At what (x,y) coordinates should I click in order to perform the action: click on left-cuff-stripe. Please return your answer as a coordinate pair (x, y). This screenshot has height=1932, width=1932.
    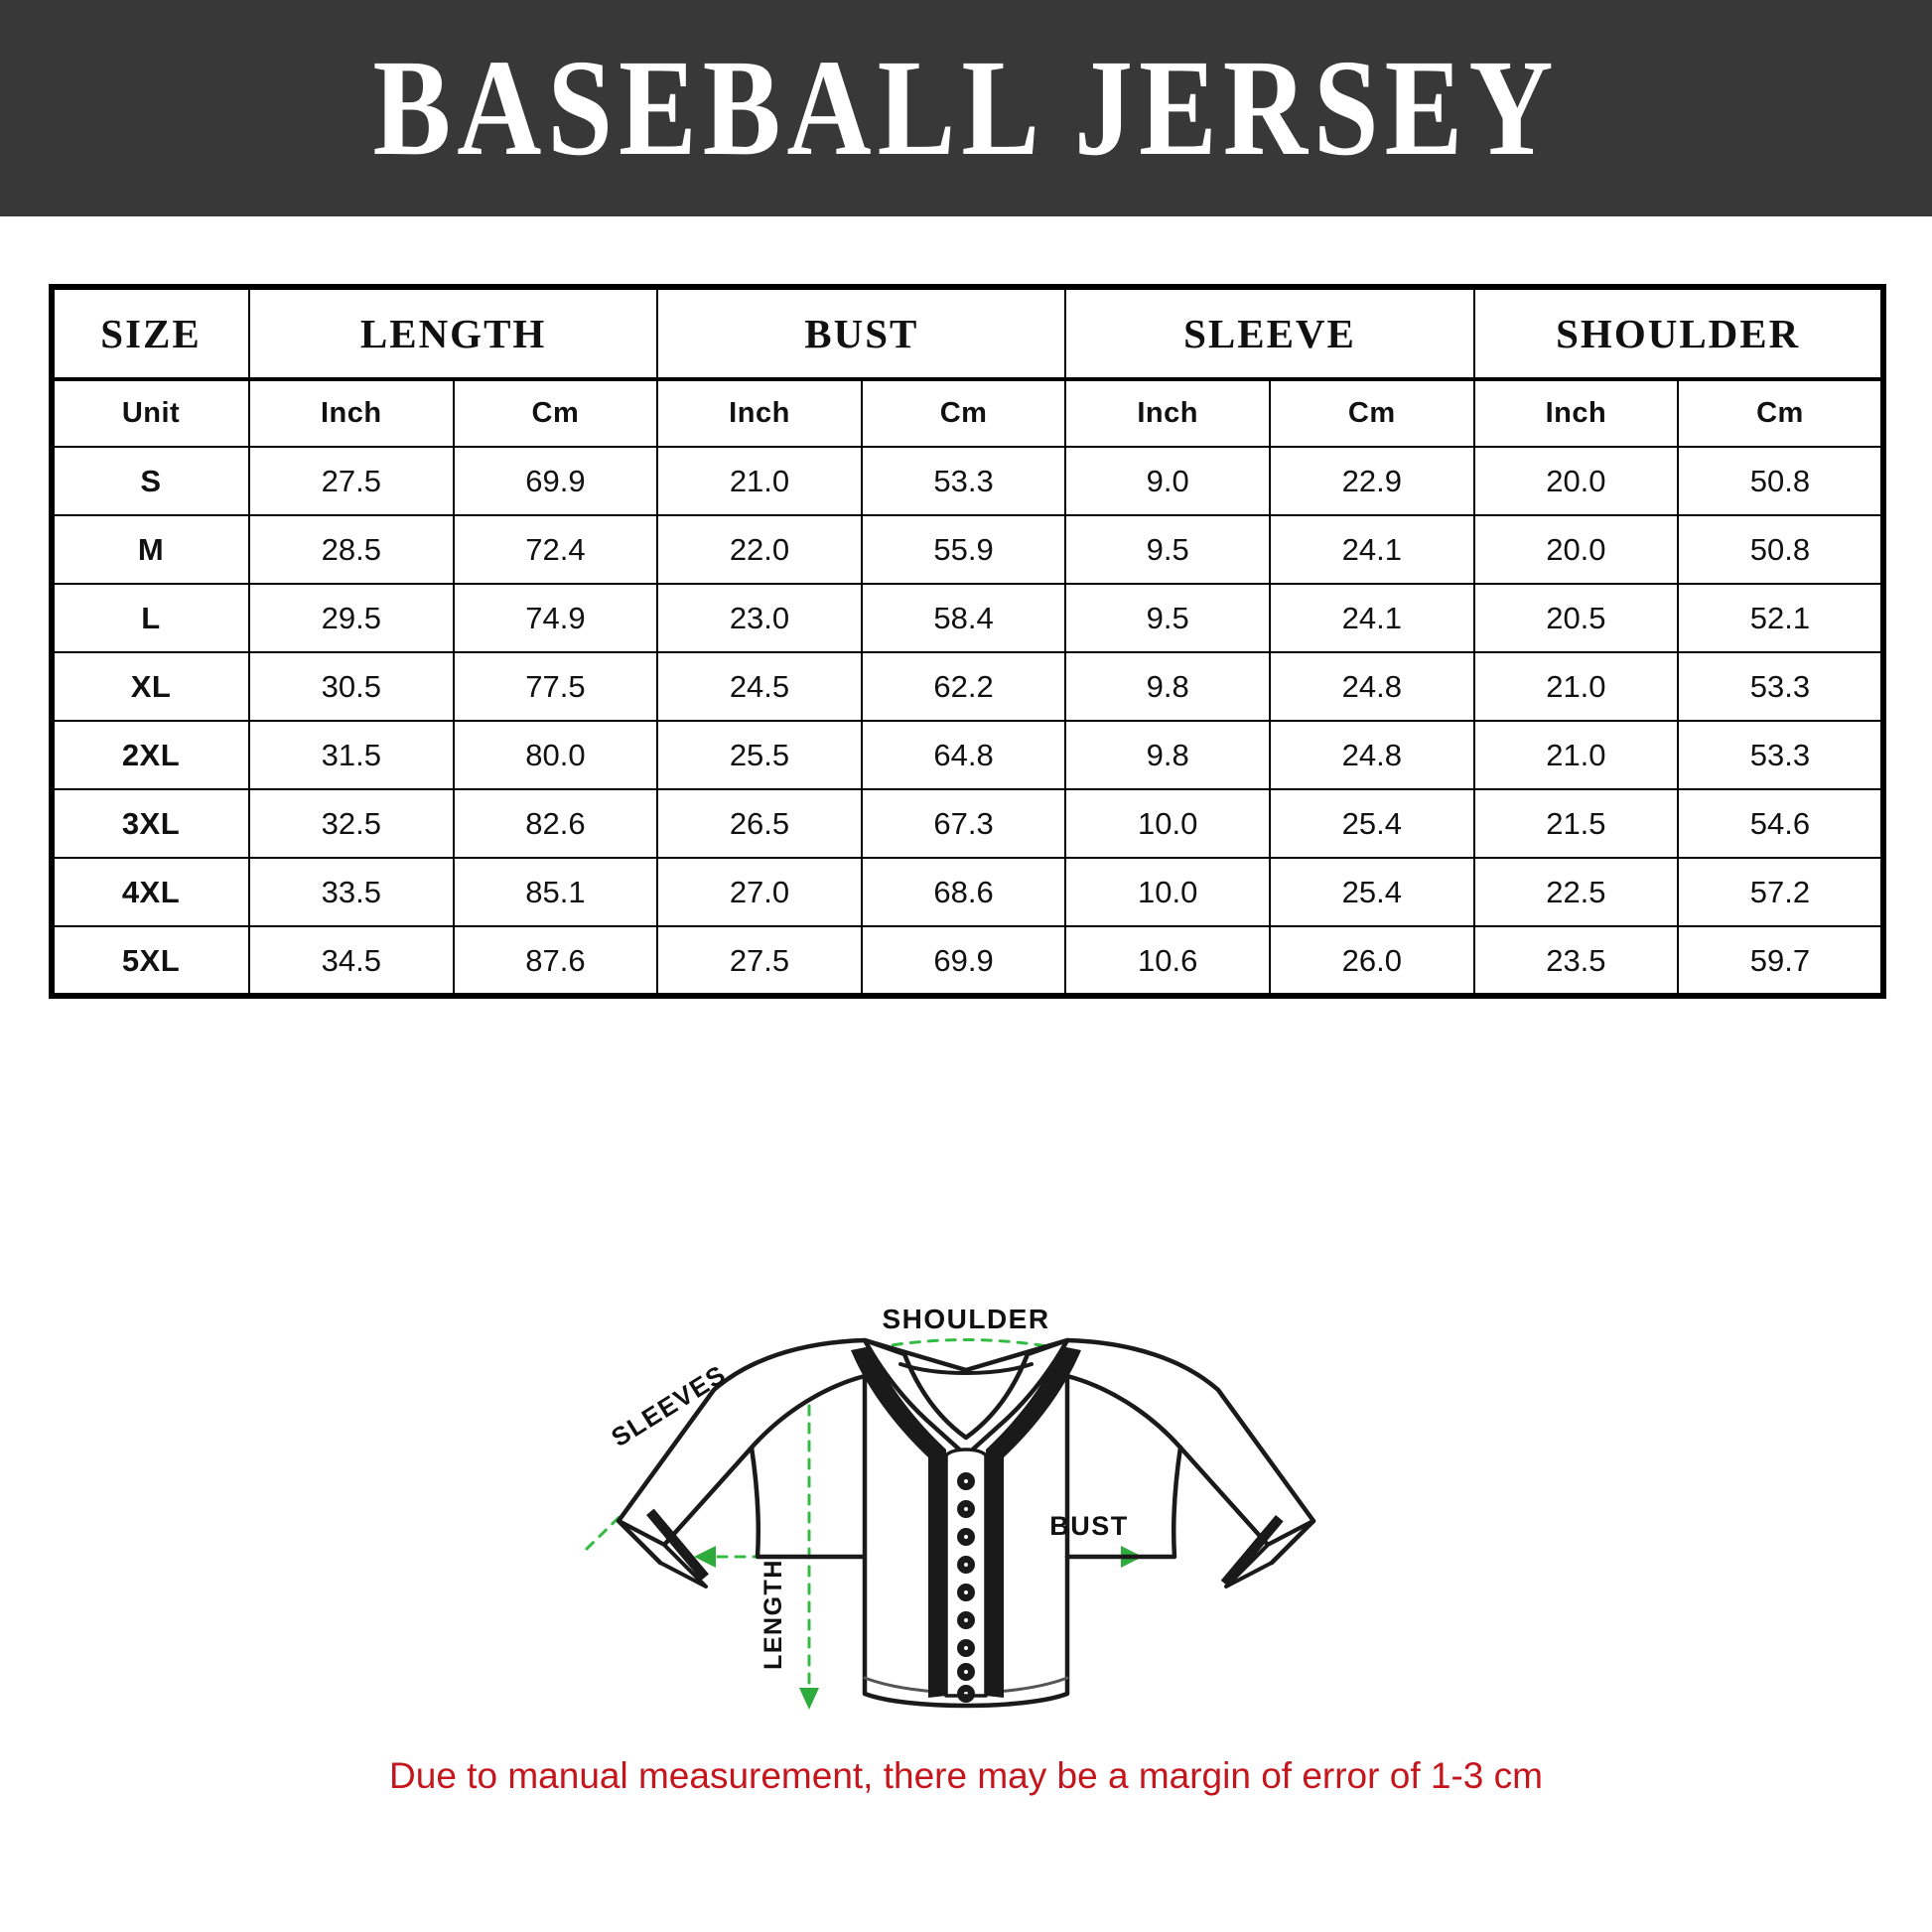
    Looking at the image, I should click on (678, 1544).